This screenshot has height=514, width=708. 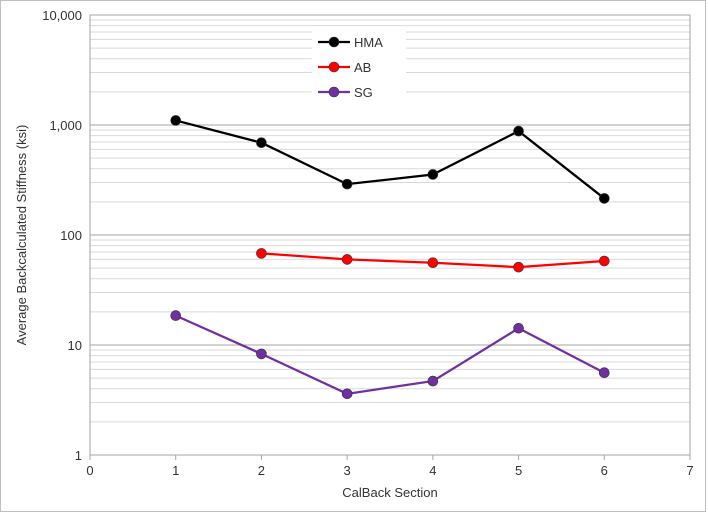 What do you see at coordinates (334, 42) in the screenshot?
I see `legend-marker-hma` at bounding box center [334, 42].